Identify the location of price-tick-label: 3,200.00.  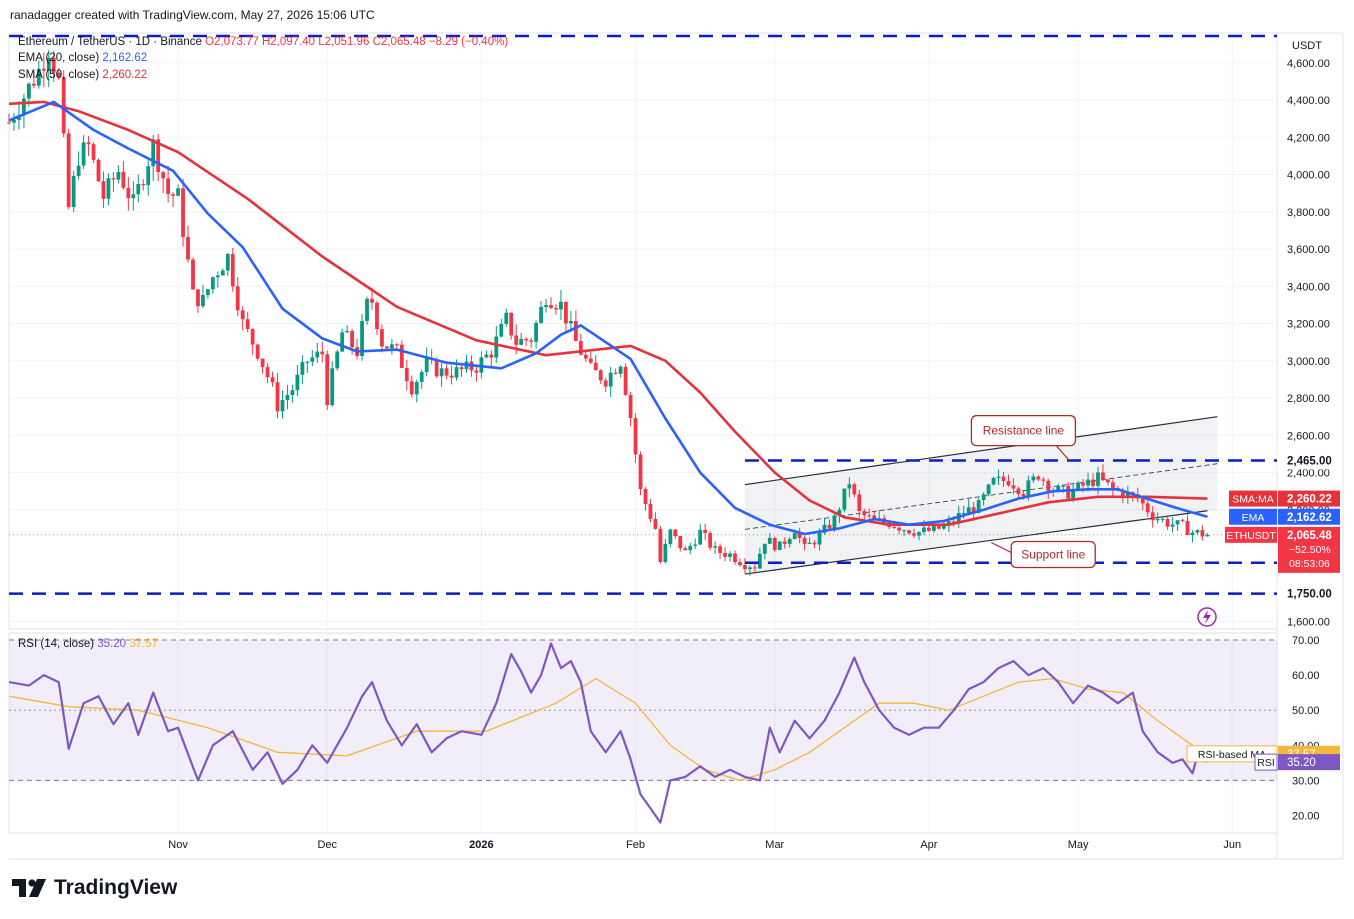
(1308, 325).